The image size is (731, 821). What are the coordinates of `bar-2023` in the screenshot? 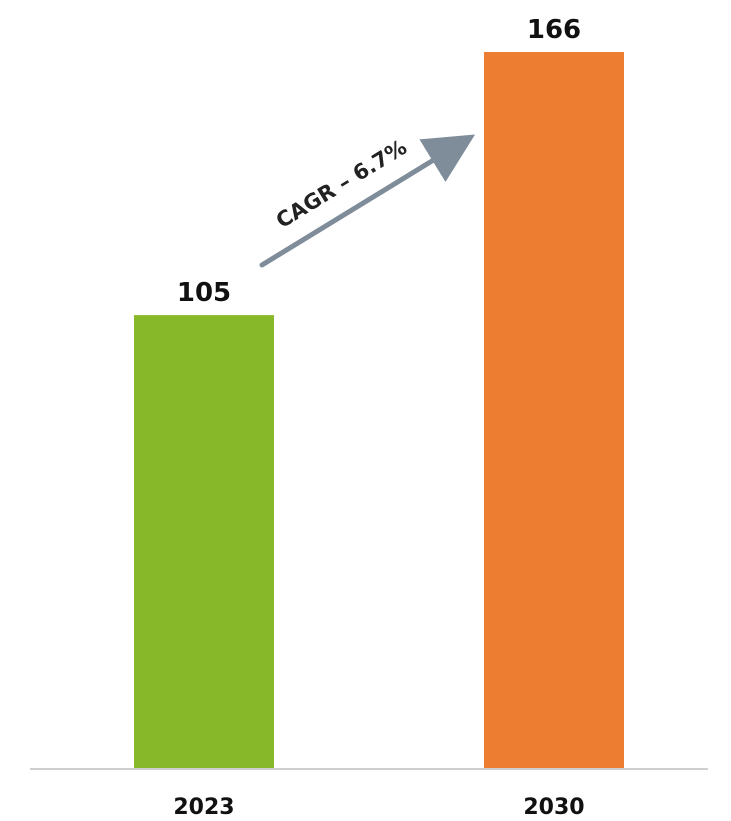 It's located at (204, 541).